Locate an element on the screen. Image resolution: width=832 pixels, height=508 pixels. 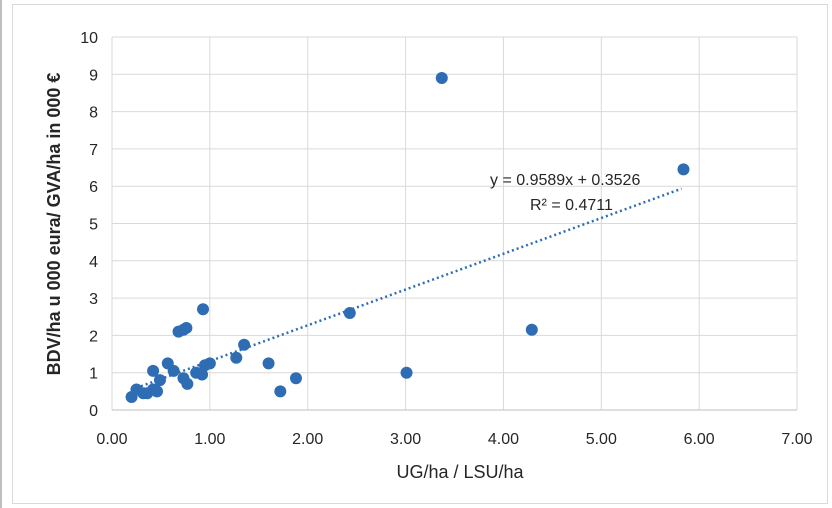
y-tick-label: 7 is located at coordinates (93, 150).